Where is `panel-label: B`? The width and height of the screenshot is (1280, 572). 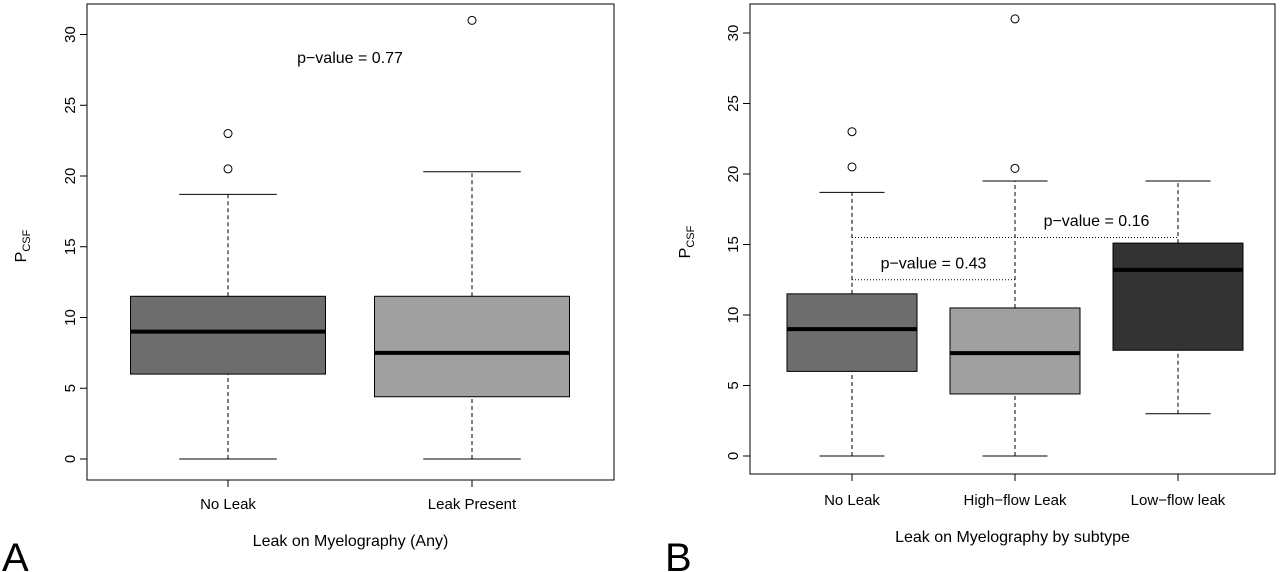
panel-label: B is located at coordinates (678, 554).